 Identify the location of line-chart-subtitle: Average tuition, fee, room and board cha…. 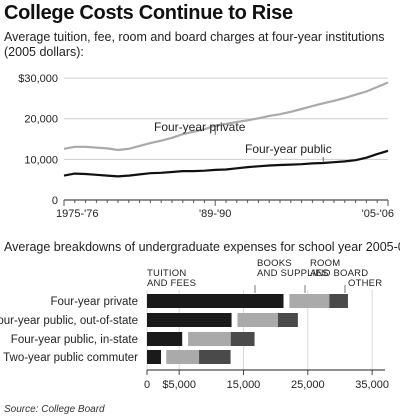
(194, 44).